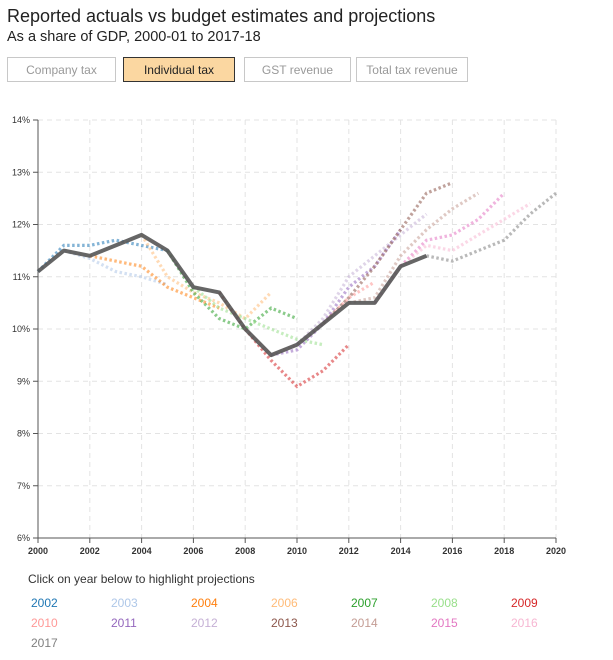 This screenshot has height=660, width=613. What do you see at coordinates (452, 551) in the screenshot?
I see `x-tick-label: 2016` at bounding box center [452, 551].